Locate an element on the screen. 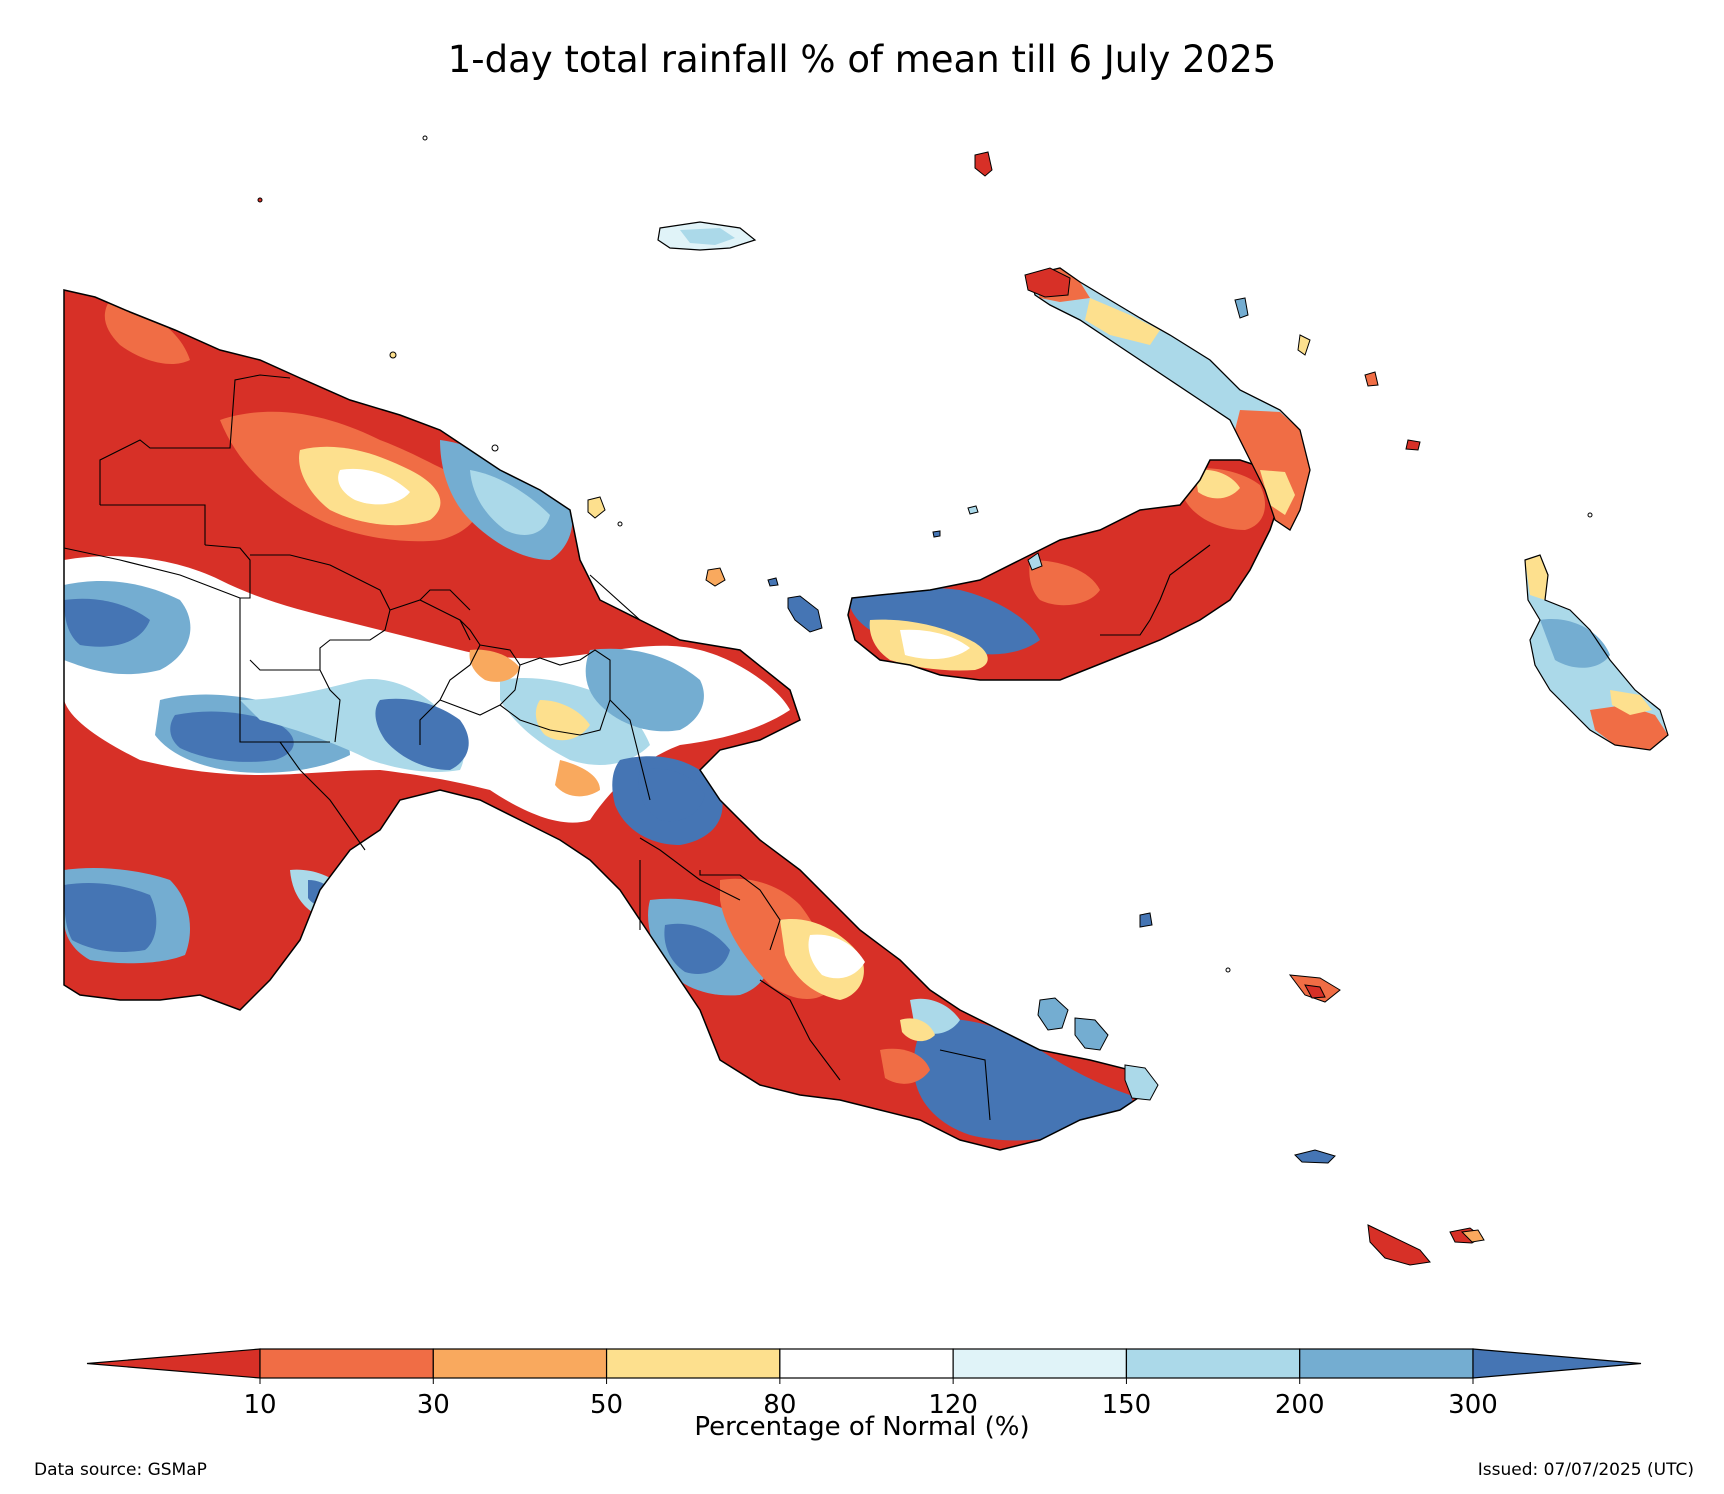  colorbar-tick-label: 150 is located at coordinates (1127, 1405).